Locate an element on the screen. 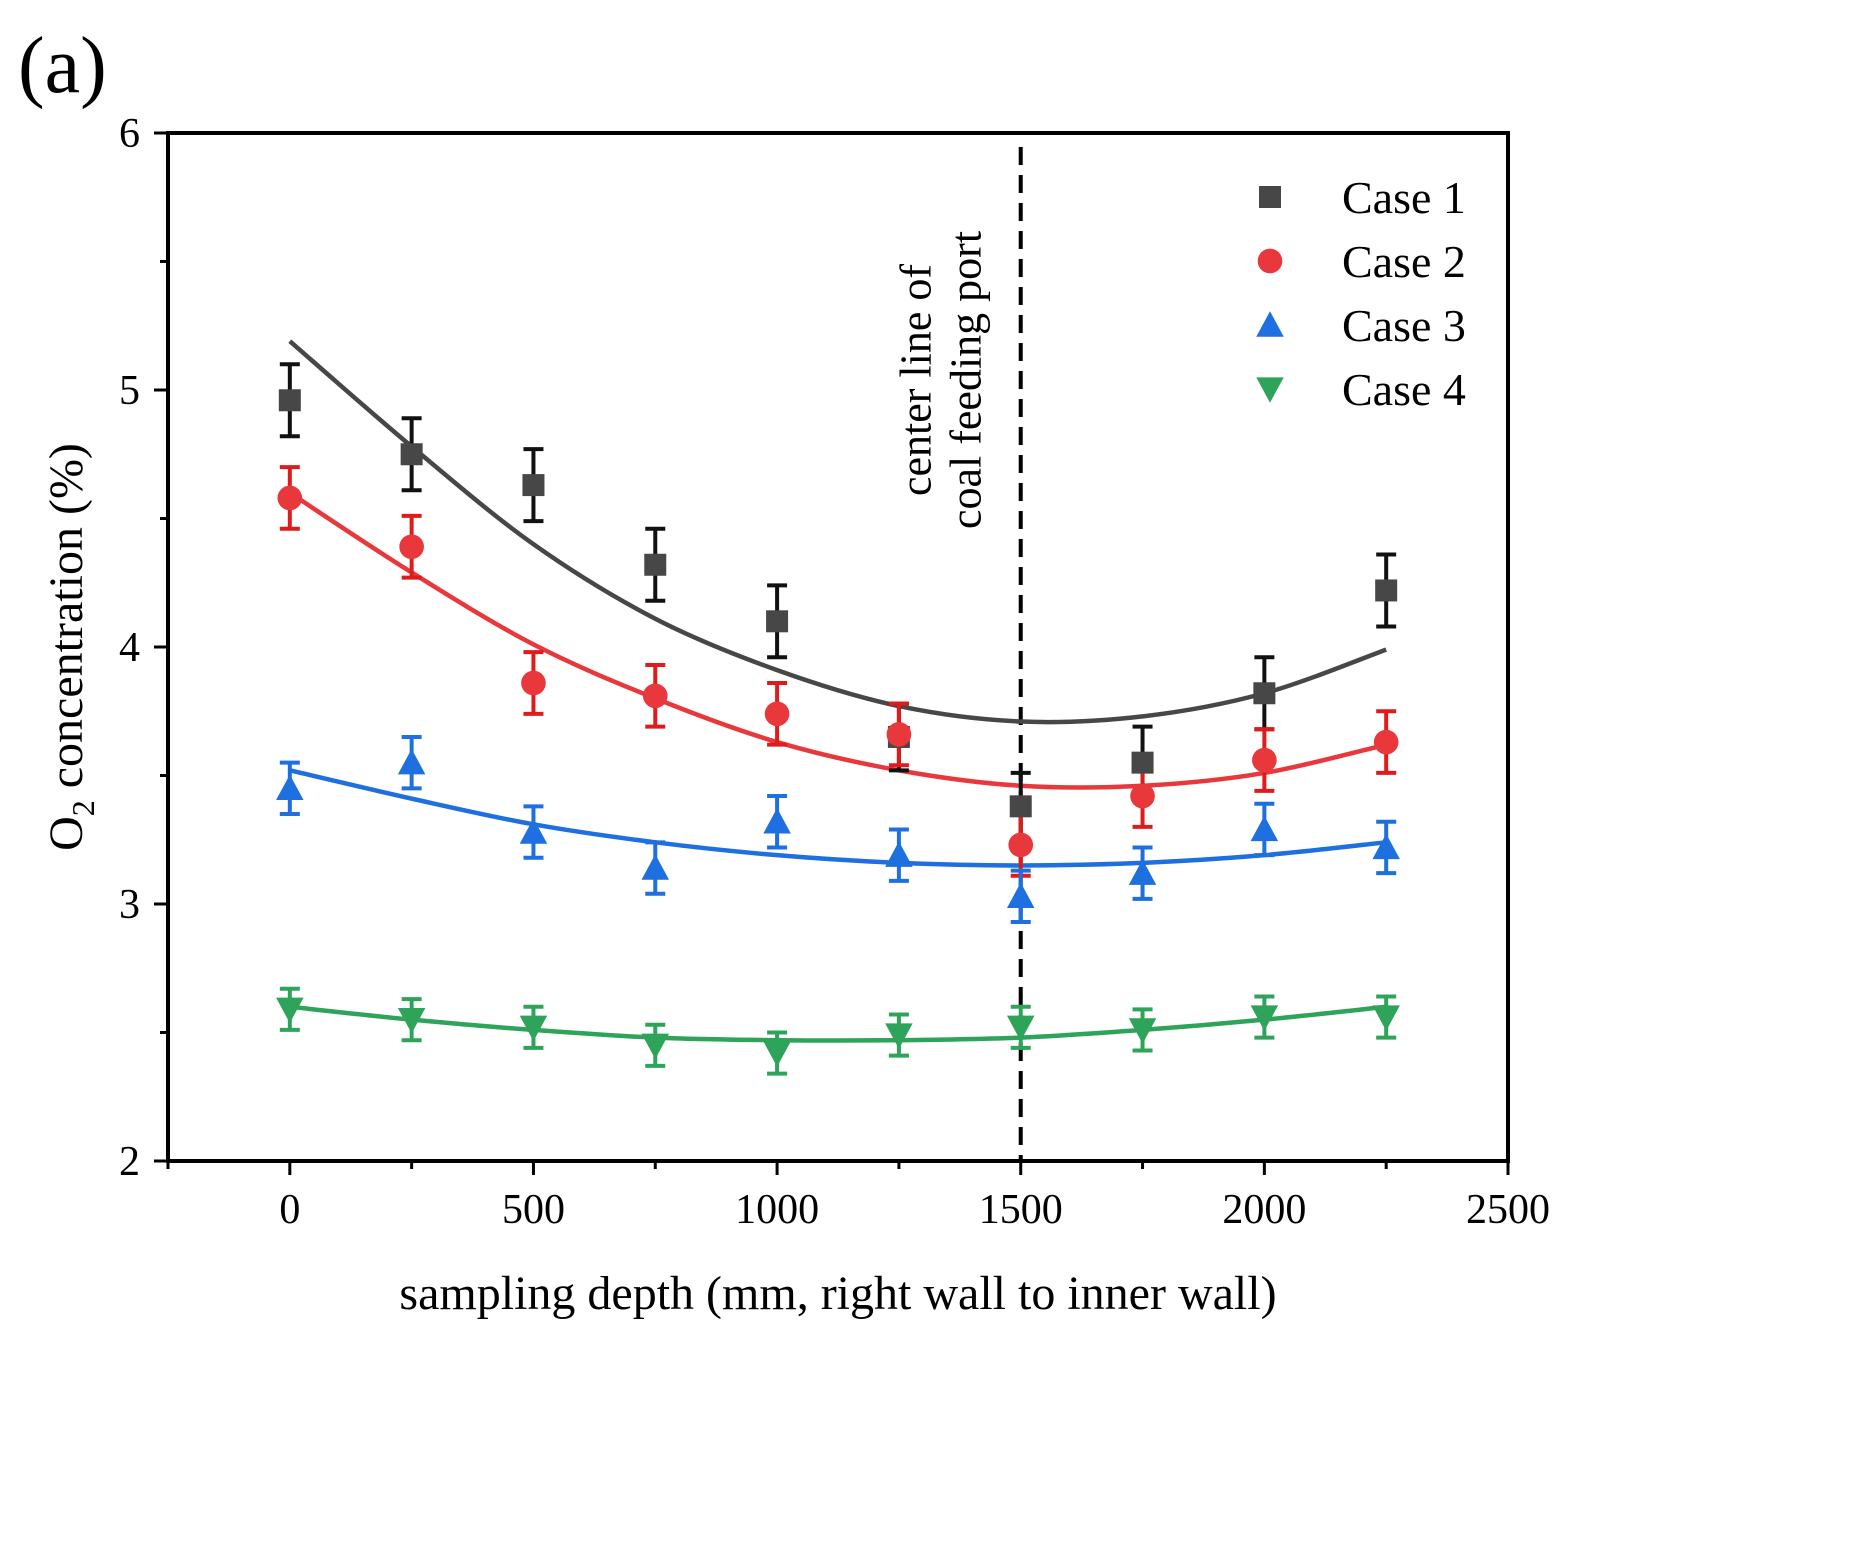 This screenshot has height=1565, width=1854. y-tick-label: 6 is located at coordinates (129, 134).